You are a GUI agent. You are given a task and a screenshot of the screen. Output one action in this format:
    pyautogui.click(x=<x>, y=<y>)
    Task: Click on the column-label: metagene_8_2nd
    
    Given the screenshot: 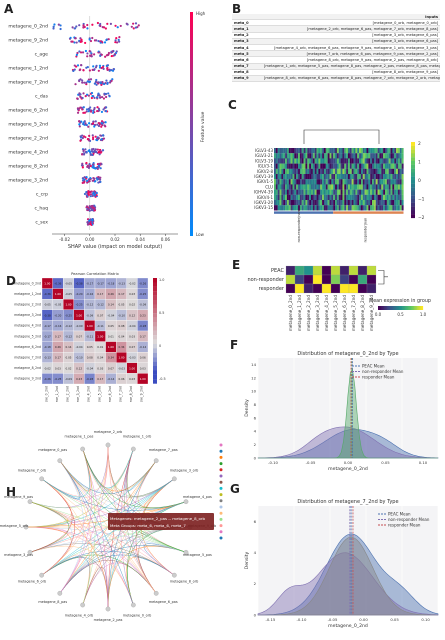 What is the action you would take?
    pyautogui.click(x=131, y=394)
    